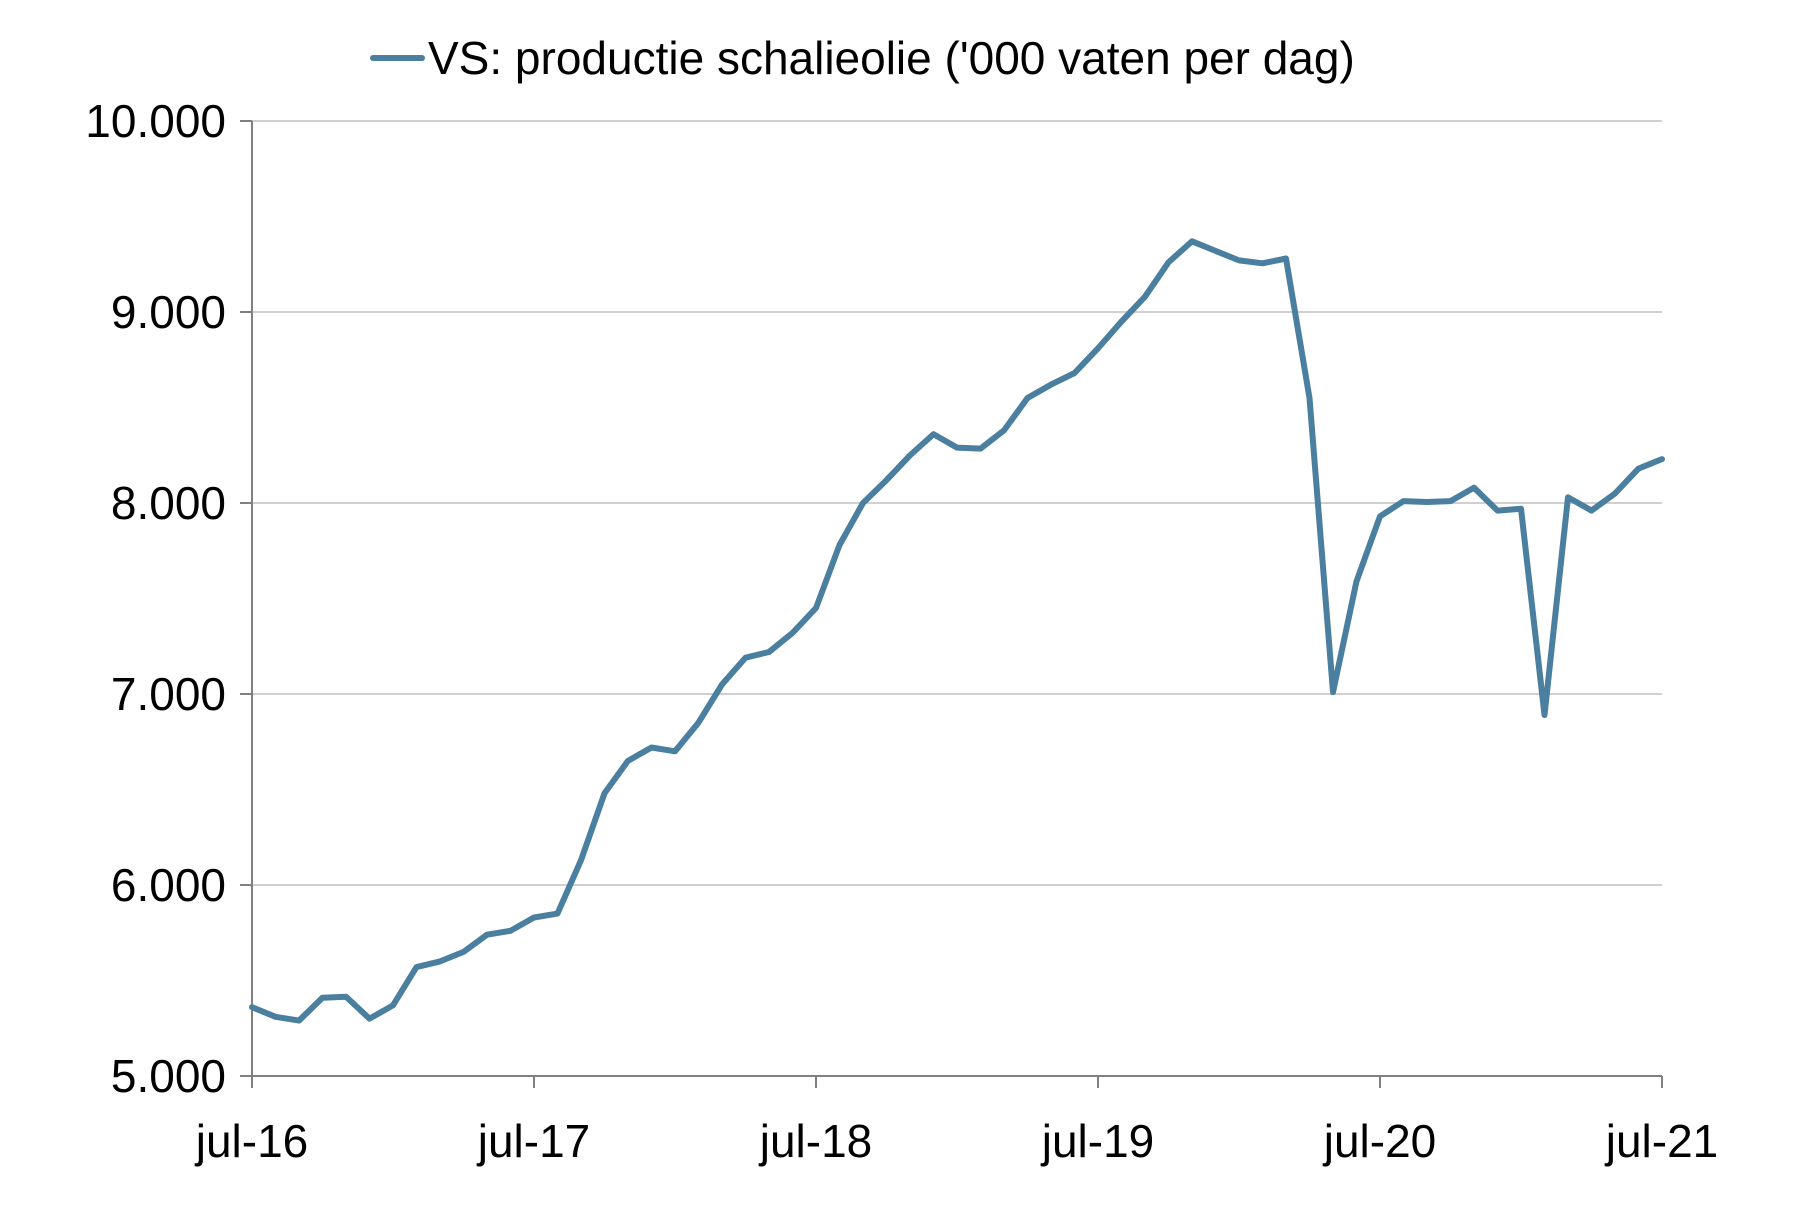 The height and width of the screenshot is (1209, 1806). I want to click on x-tick-label: jul-19, so click(1097, 1141).